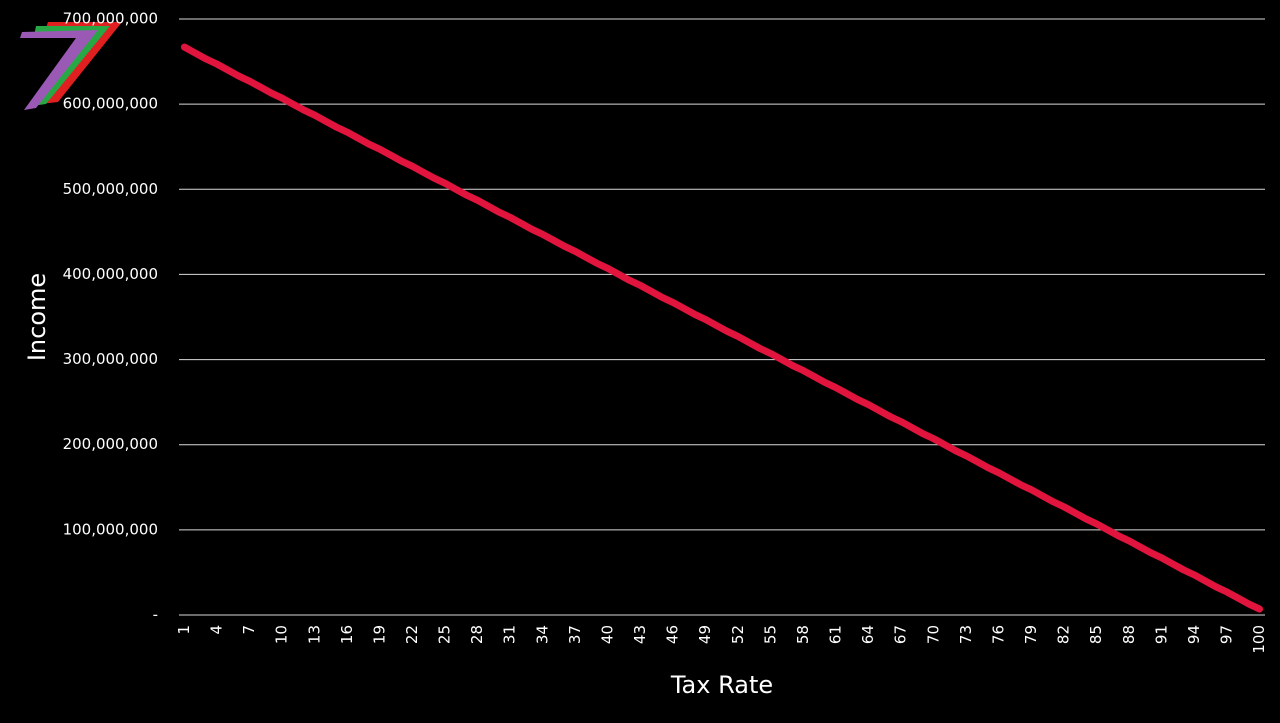  What do you see at coordinates (542, 634) in the screenshot?
I see `x-tick-label: 34` at bounding box center [542, 634].